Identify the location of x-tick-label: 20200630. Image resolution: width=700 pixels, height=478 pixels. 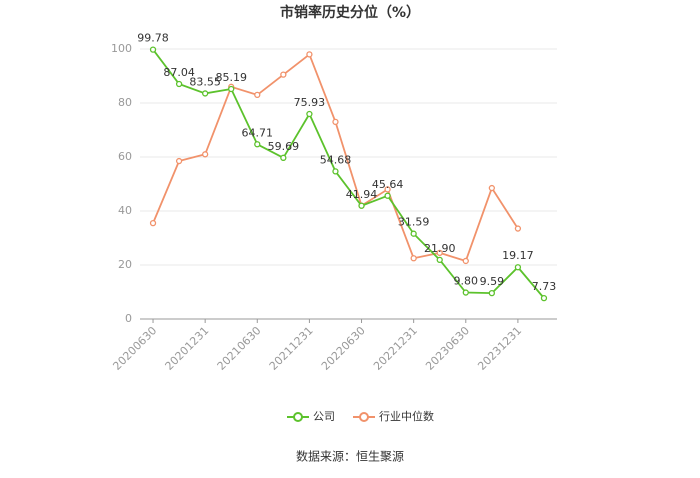
(134, 348).